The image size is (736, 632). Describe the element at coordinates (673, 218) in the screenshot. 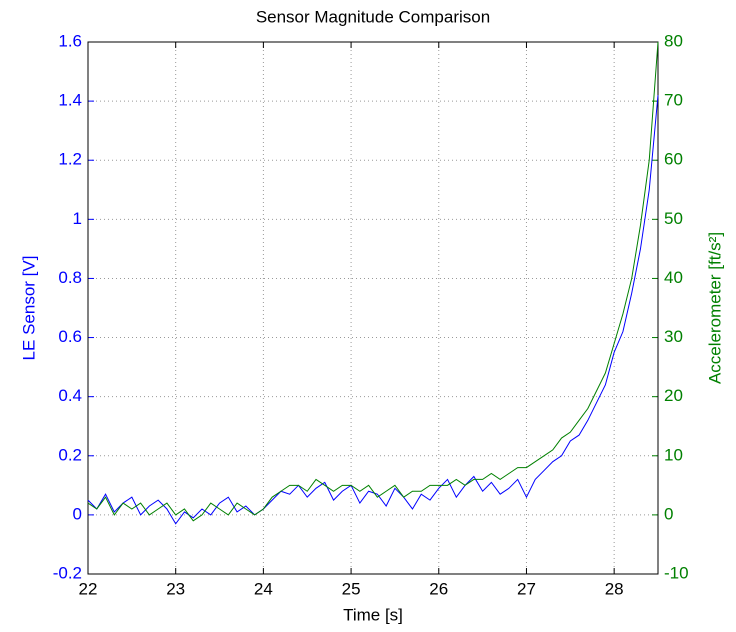

I see `y2-tick-label: 50` at that location.